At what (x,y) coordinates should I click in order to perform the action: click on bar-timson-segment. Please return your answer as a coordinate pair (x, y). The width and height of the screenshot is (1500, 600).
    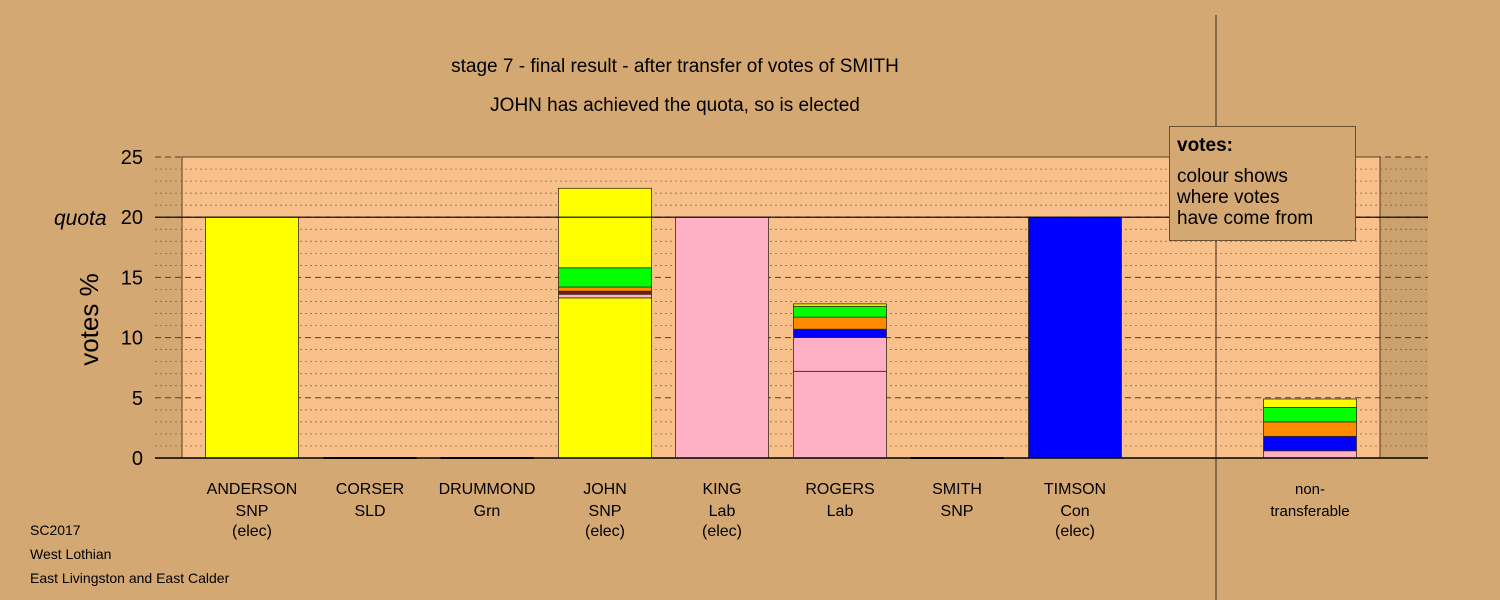
    Looking at the image, I should click on (1075, 337).